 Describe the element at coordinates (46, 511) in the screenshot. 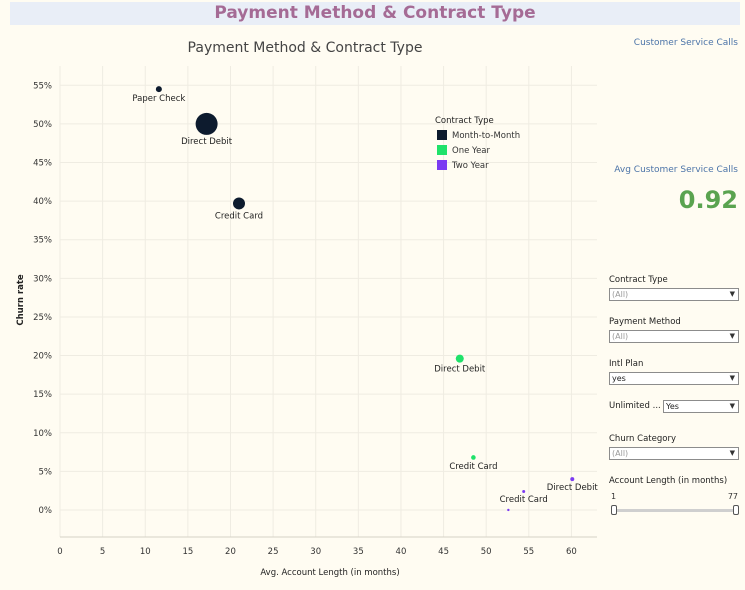

I see `y-tick-label: 0%` at that location.